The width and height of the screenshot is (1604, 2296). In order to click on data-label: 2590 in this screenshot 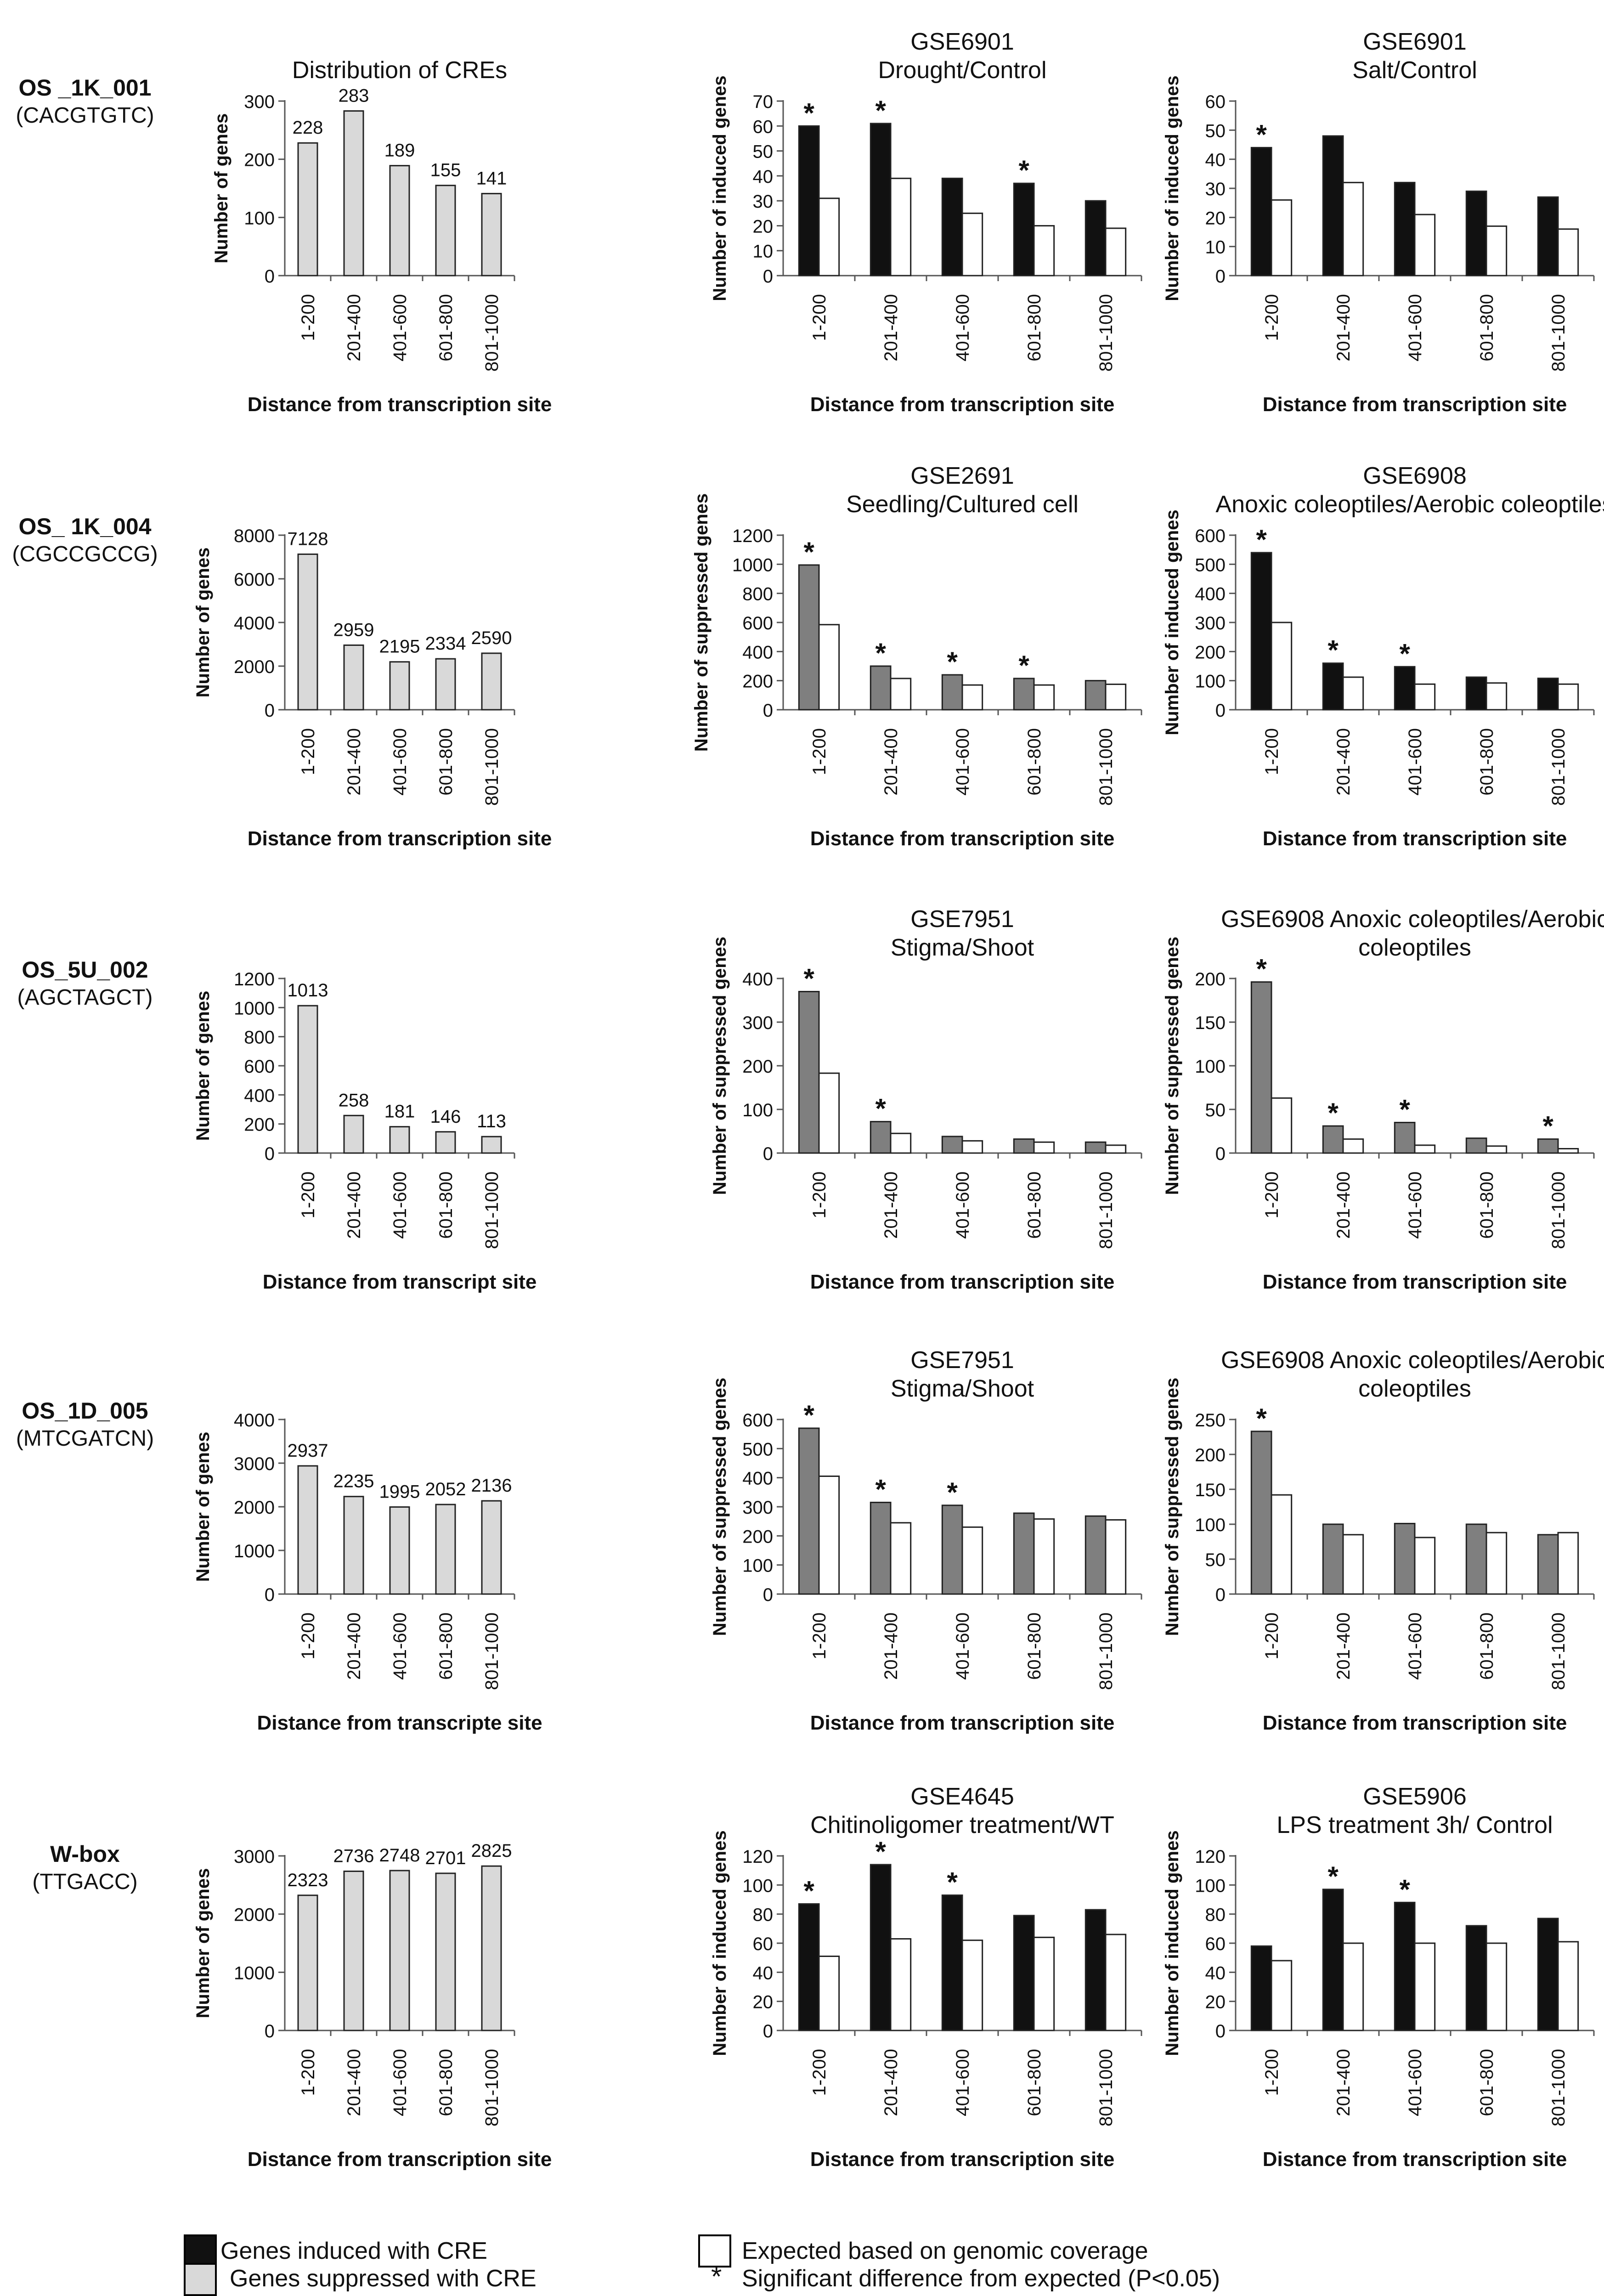, I will do `click(491, 638)`.